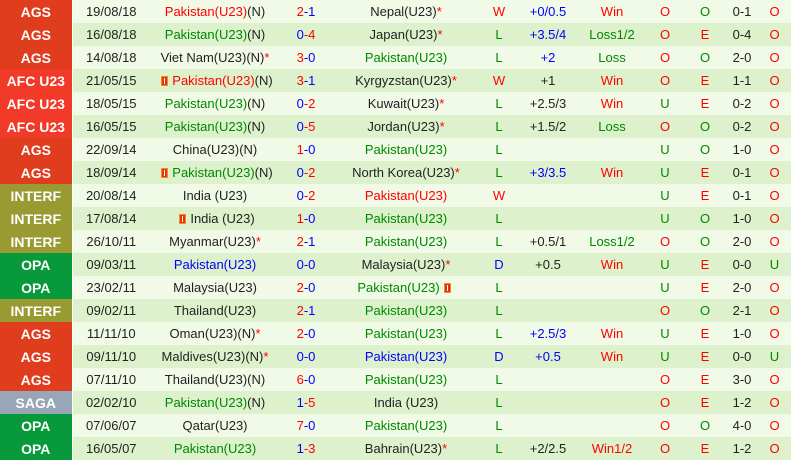  Describe the element at coordinates (215, 57) in the screenshot. I see `home-team: Viet Nam(U23)(N)*` at that location.